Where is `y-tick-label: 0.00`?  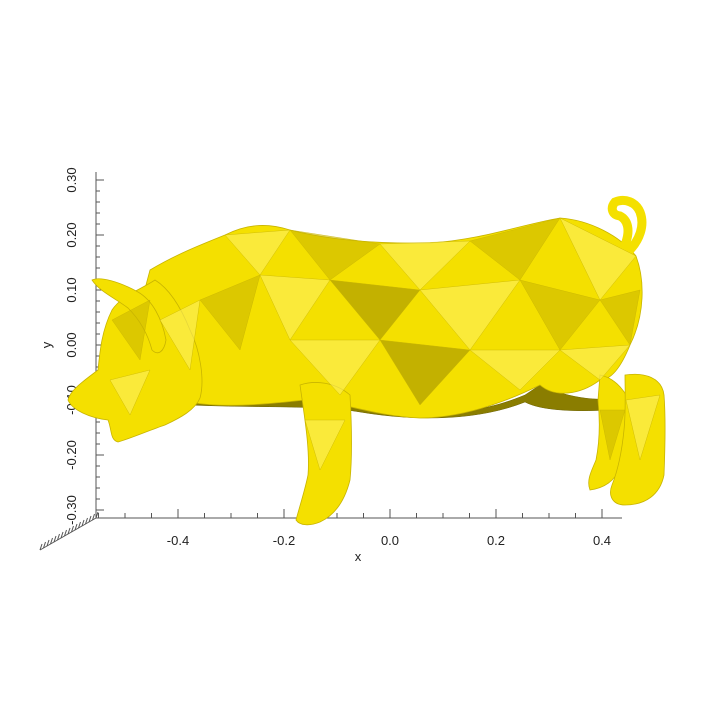
y-tick-label: 0.00 is located at coordinates (71, 344).